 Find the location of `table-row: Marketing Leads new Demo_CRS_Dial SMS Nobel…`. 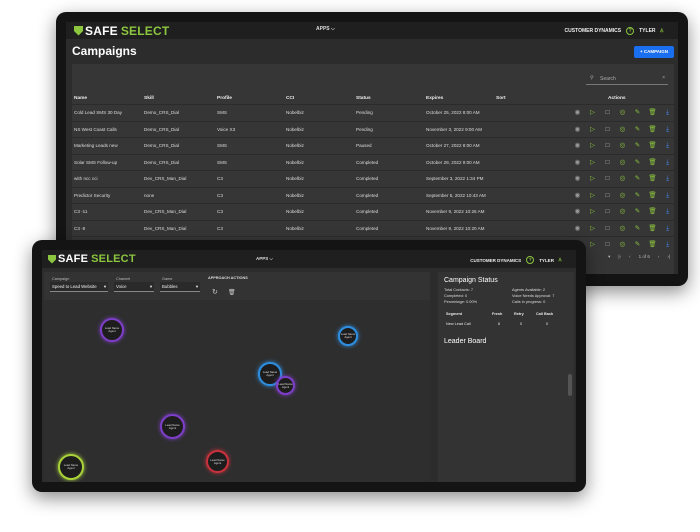

table-row: Marketing Leads new Demo_CRS_Dial SMS Nobel… is located at coordinates (373, 145).